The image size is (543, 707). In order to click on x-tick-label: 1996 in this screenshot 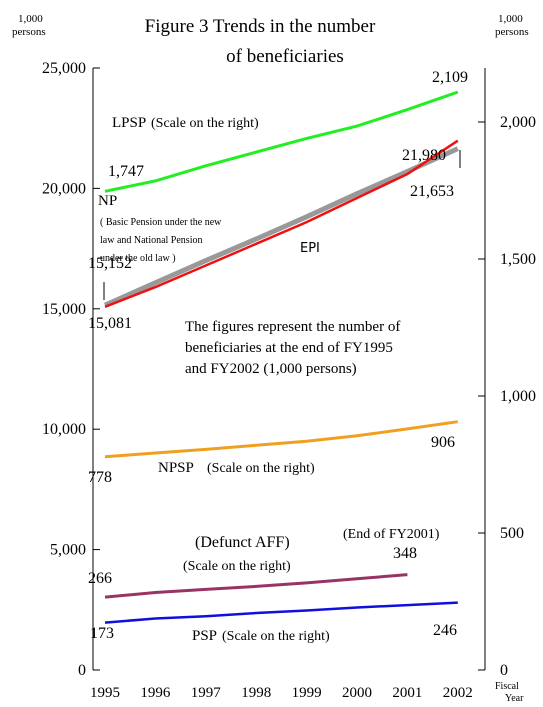, I will do `click(155, 693)`.